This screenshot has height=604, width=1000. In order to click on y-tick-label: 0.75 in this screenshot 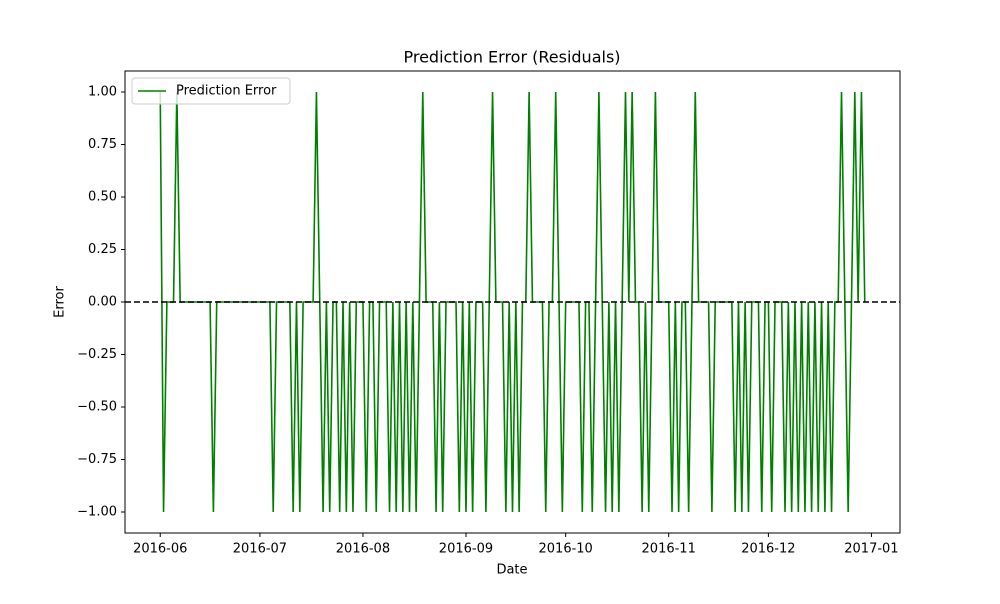, I will do `click(102, 144)`.